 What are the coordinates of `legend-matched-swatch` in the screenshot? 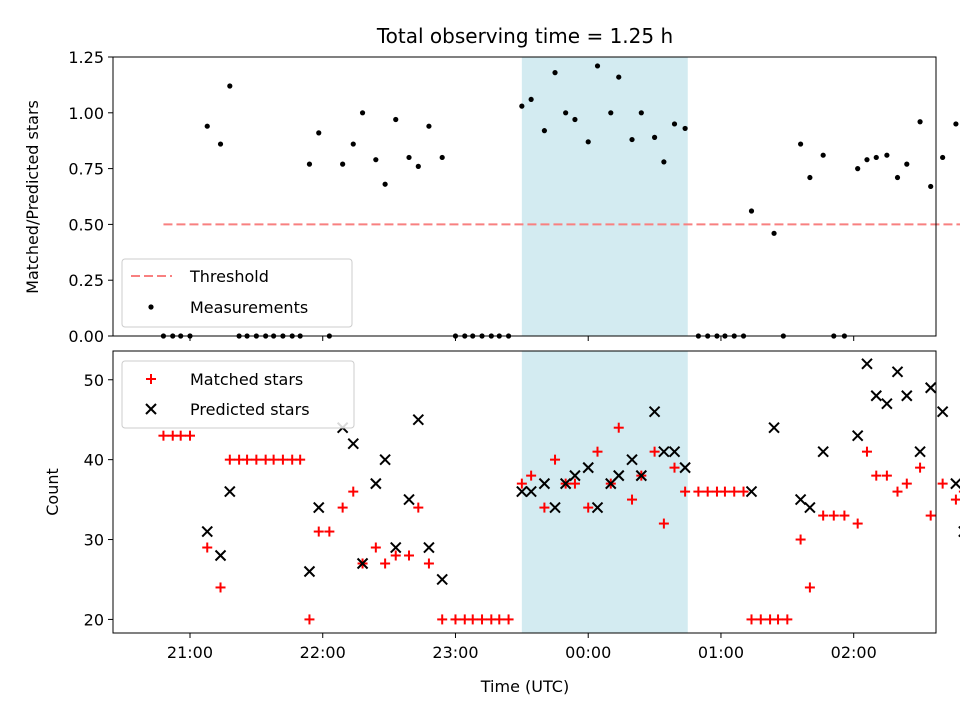 It's located at (151, 379).